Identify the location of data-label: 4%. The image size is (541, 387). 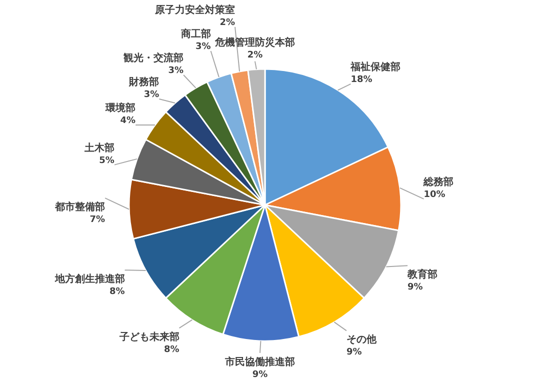
(128, 121).